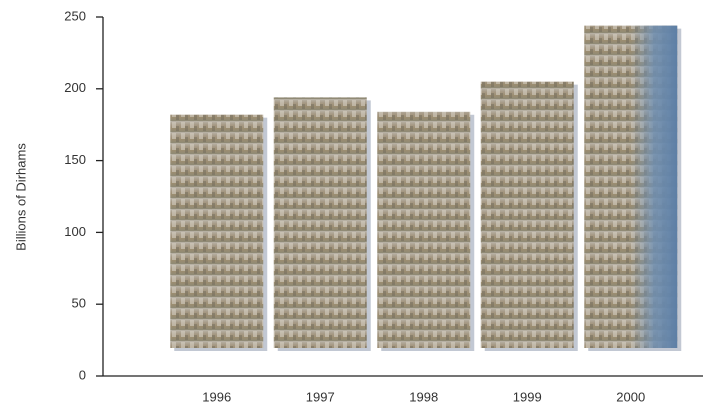  Describe the element at coordinates (75, 159) in the screenshot. I see `y-tick-label: 150` at that location.